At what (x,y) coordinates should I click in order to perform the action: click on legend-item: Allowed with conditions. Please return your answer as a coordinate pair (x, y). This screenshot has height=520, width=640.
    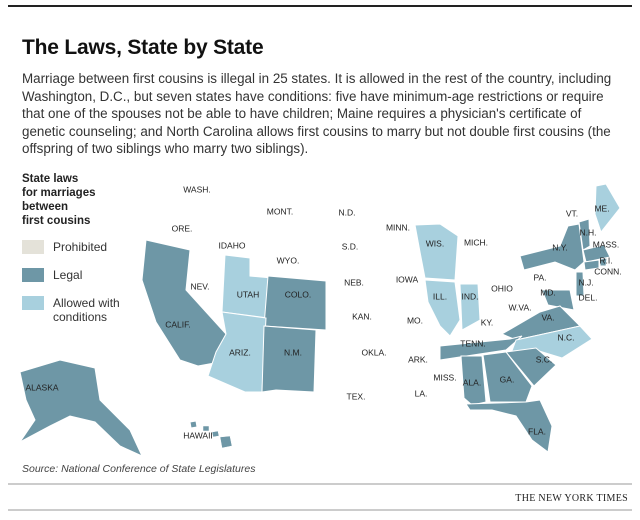
    Looking at the image, I should click on (77, 310).